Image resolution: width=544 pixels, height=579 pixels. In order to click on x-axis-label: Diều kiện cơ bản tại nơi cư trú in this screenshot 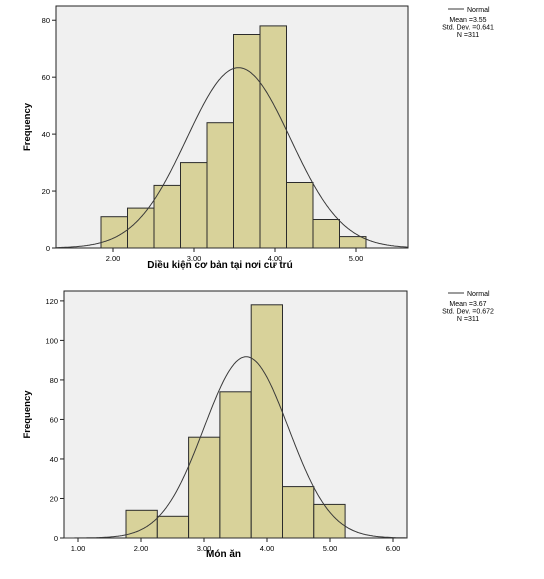, I will do `click(219, 265)`.